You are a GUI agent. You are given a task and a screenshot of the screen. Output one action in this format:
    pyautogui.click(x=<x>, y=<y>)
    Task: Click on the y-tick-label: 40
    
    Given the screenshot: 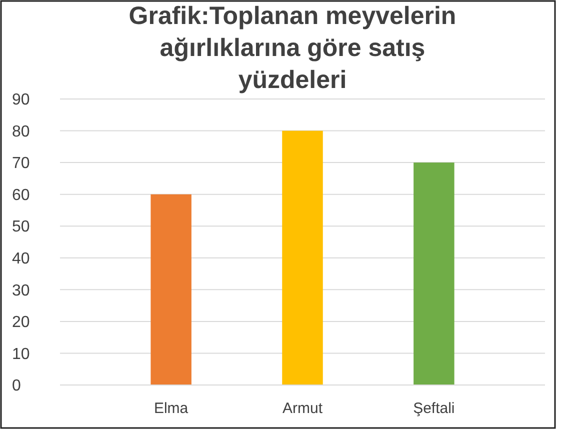 What is the action you would take?
    pyautogui.click(x=21, y=259)
    